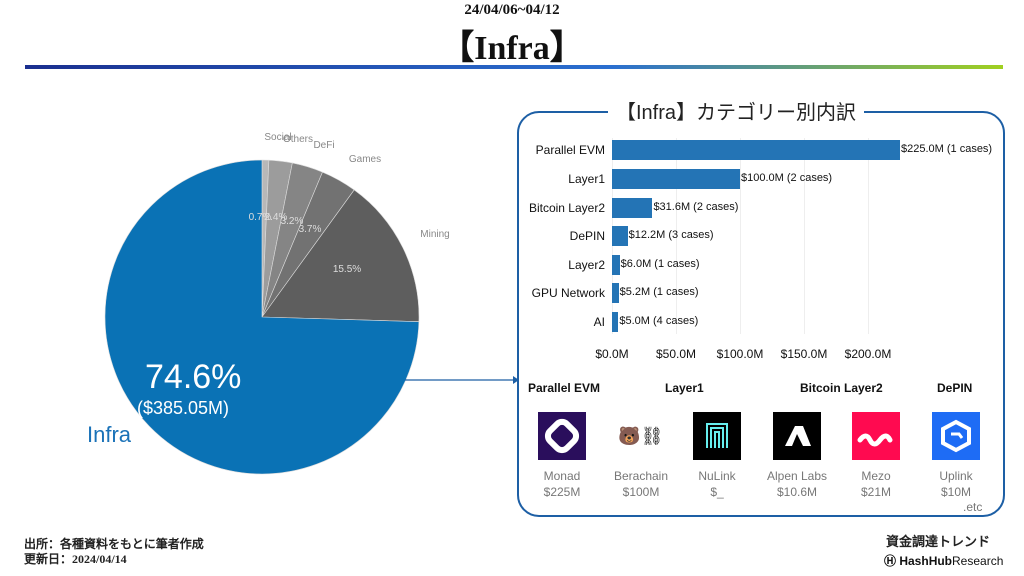 This screenshot has height=576, width=1024. Describe the element at coordinates (568, 293) in the screenshot. I see `category-label: GPU Network` at that location.